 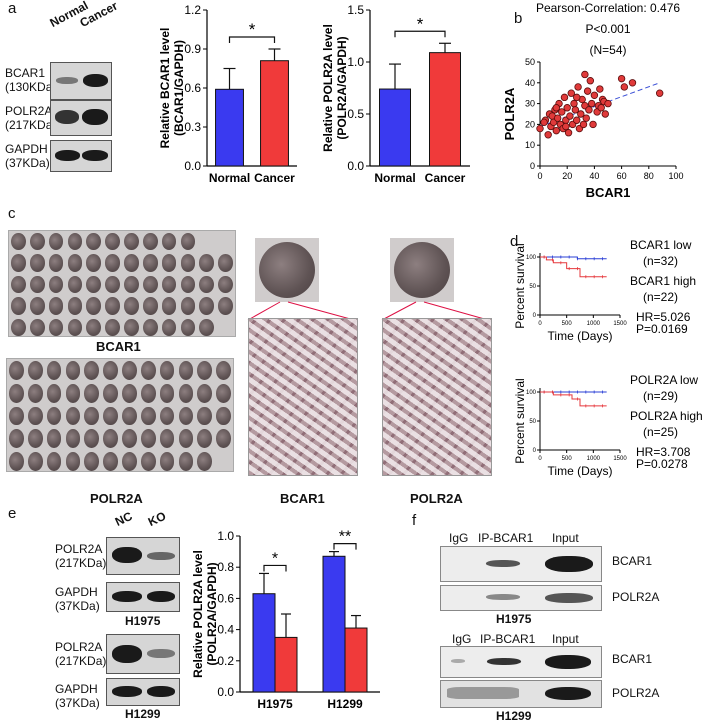 I want to click on y-tick-label: 100, so click(x=531, y=258).